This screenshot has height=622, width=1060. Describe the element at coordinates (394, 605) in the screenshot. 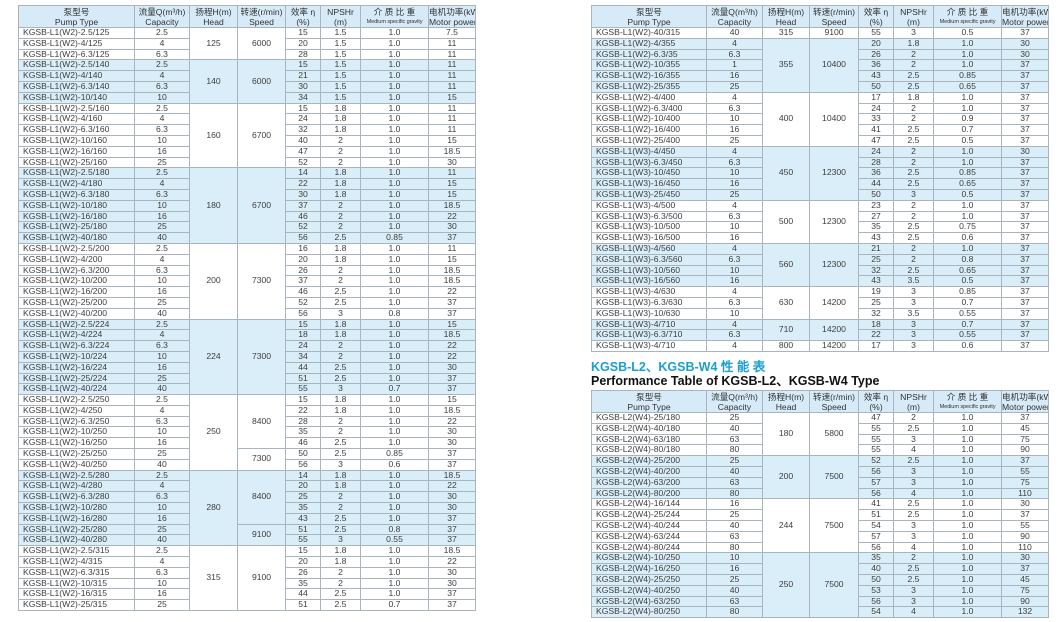

I see `specific-gravity-cell: 0.7` at that location.